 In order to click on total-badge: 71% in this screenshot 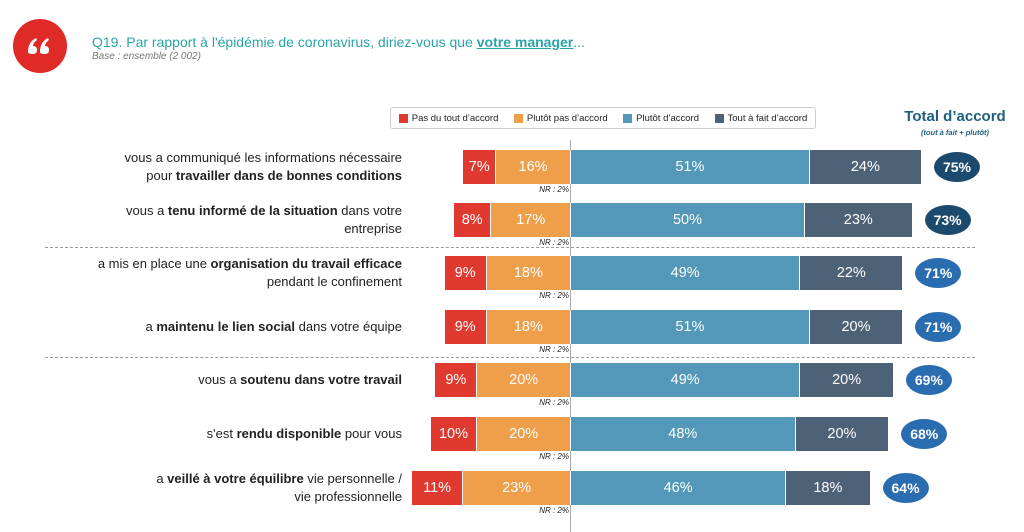, I will do `click(938, 273)`.